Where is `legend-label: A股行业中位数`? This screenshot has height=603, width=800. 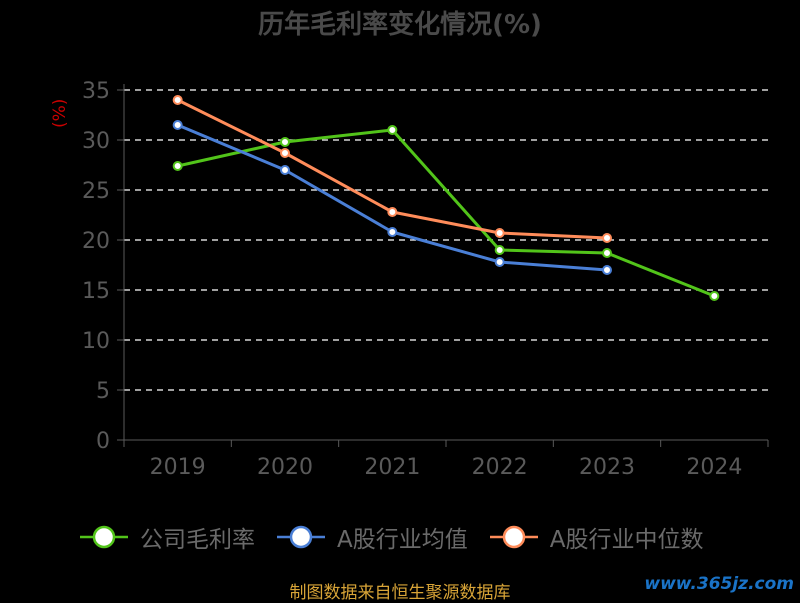 legend-label: A股行业中位数 is located at coordinates (627, 537).